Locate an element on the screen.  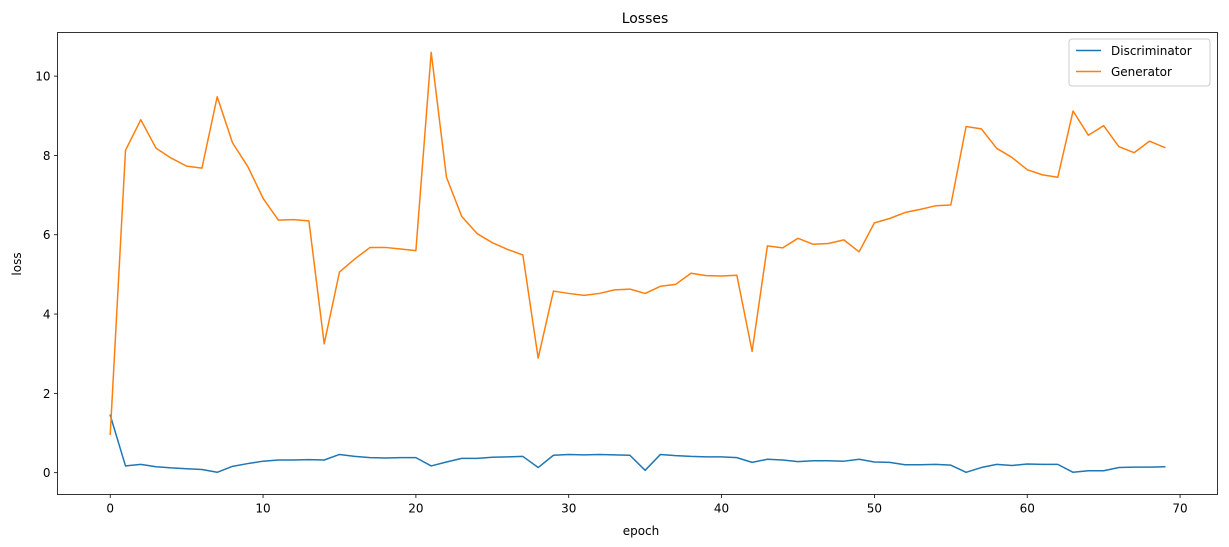
legend-label: Discriminator is located at coordinates (1151, 51).